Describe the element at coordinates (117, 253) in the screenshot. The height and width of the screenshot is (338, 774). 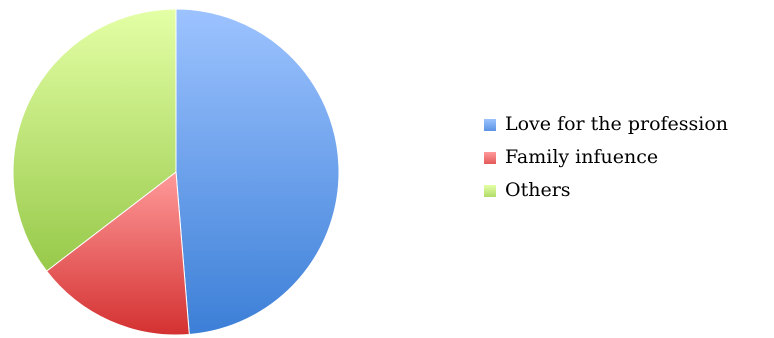
I see `pie-slice-family` at that location.